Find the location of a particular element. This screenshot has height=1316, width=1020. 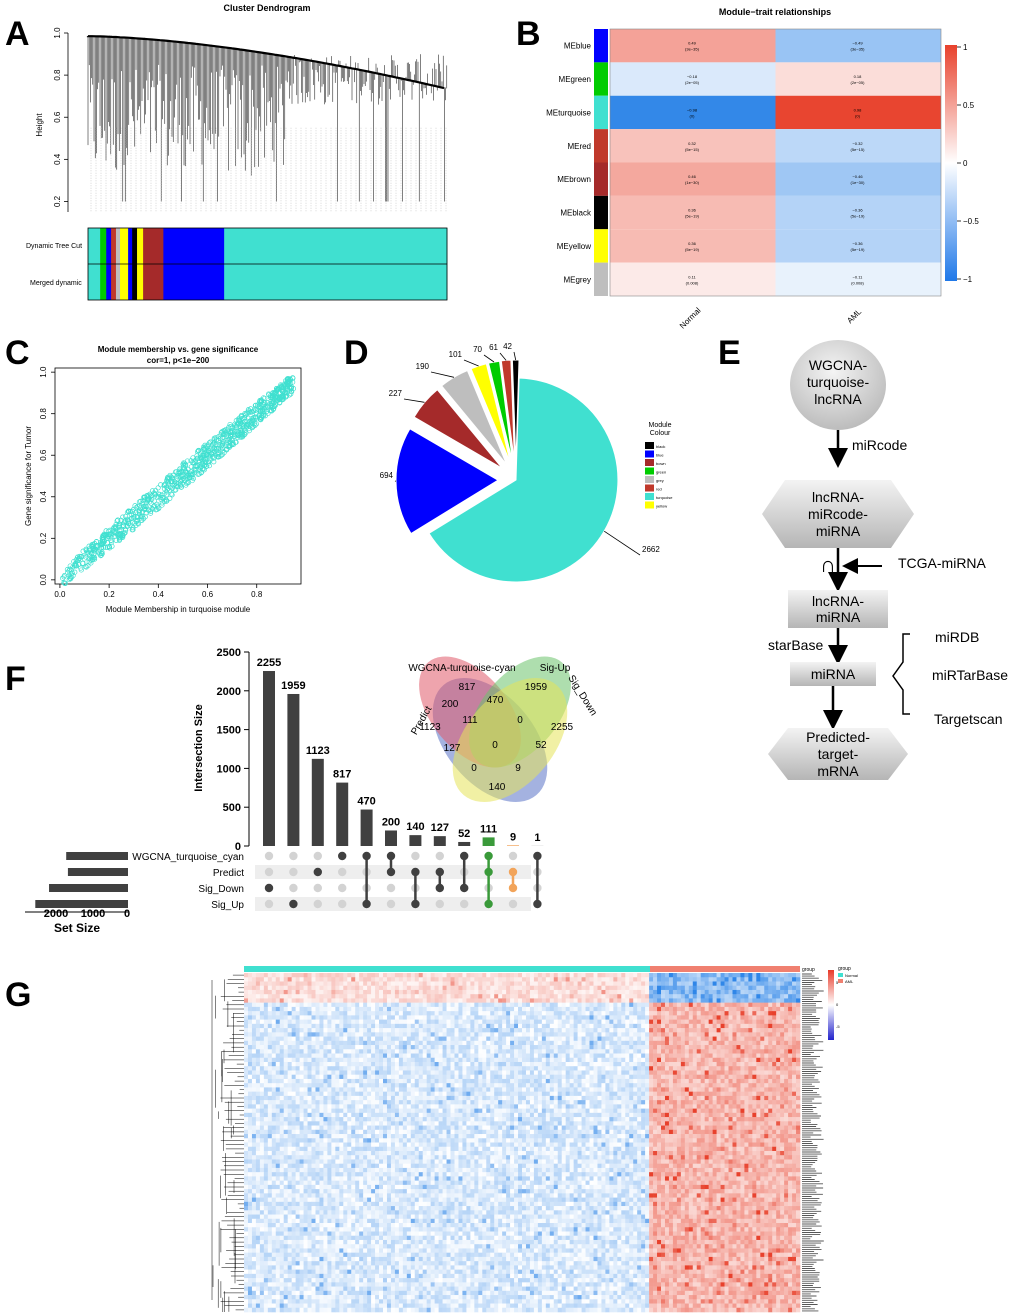

flow-node1-line2: turquoise- is located at coordinates (838, 382).